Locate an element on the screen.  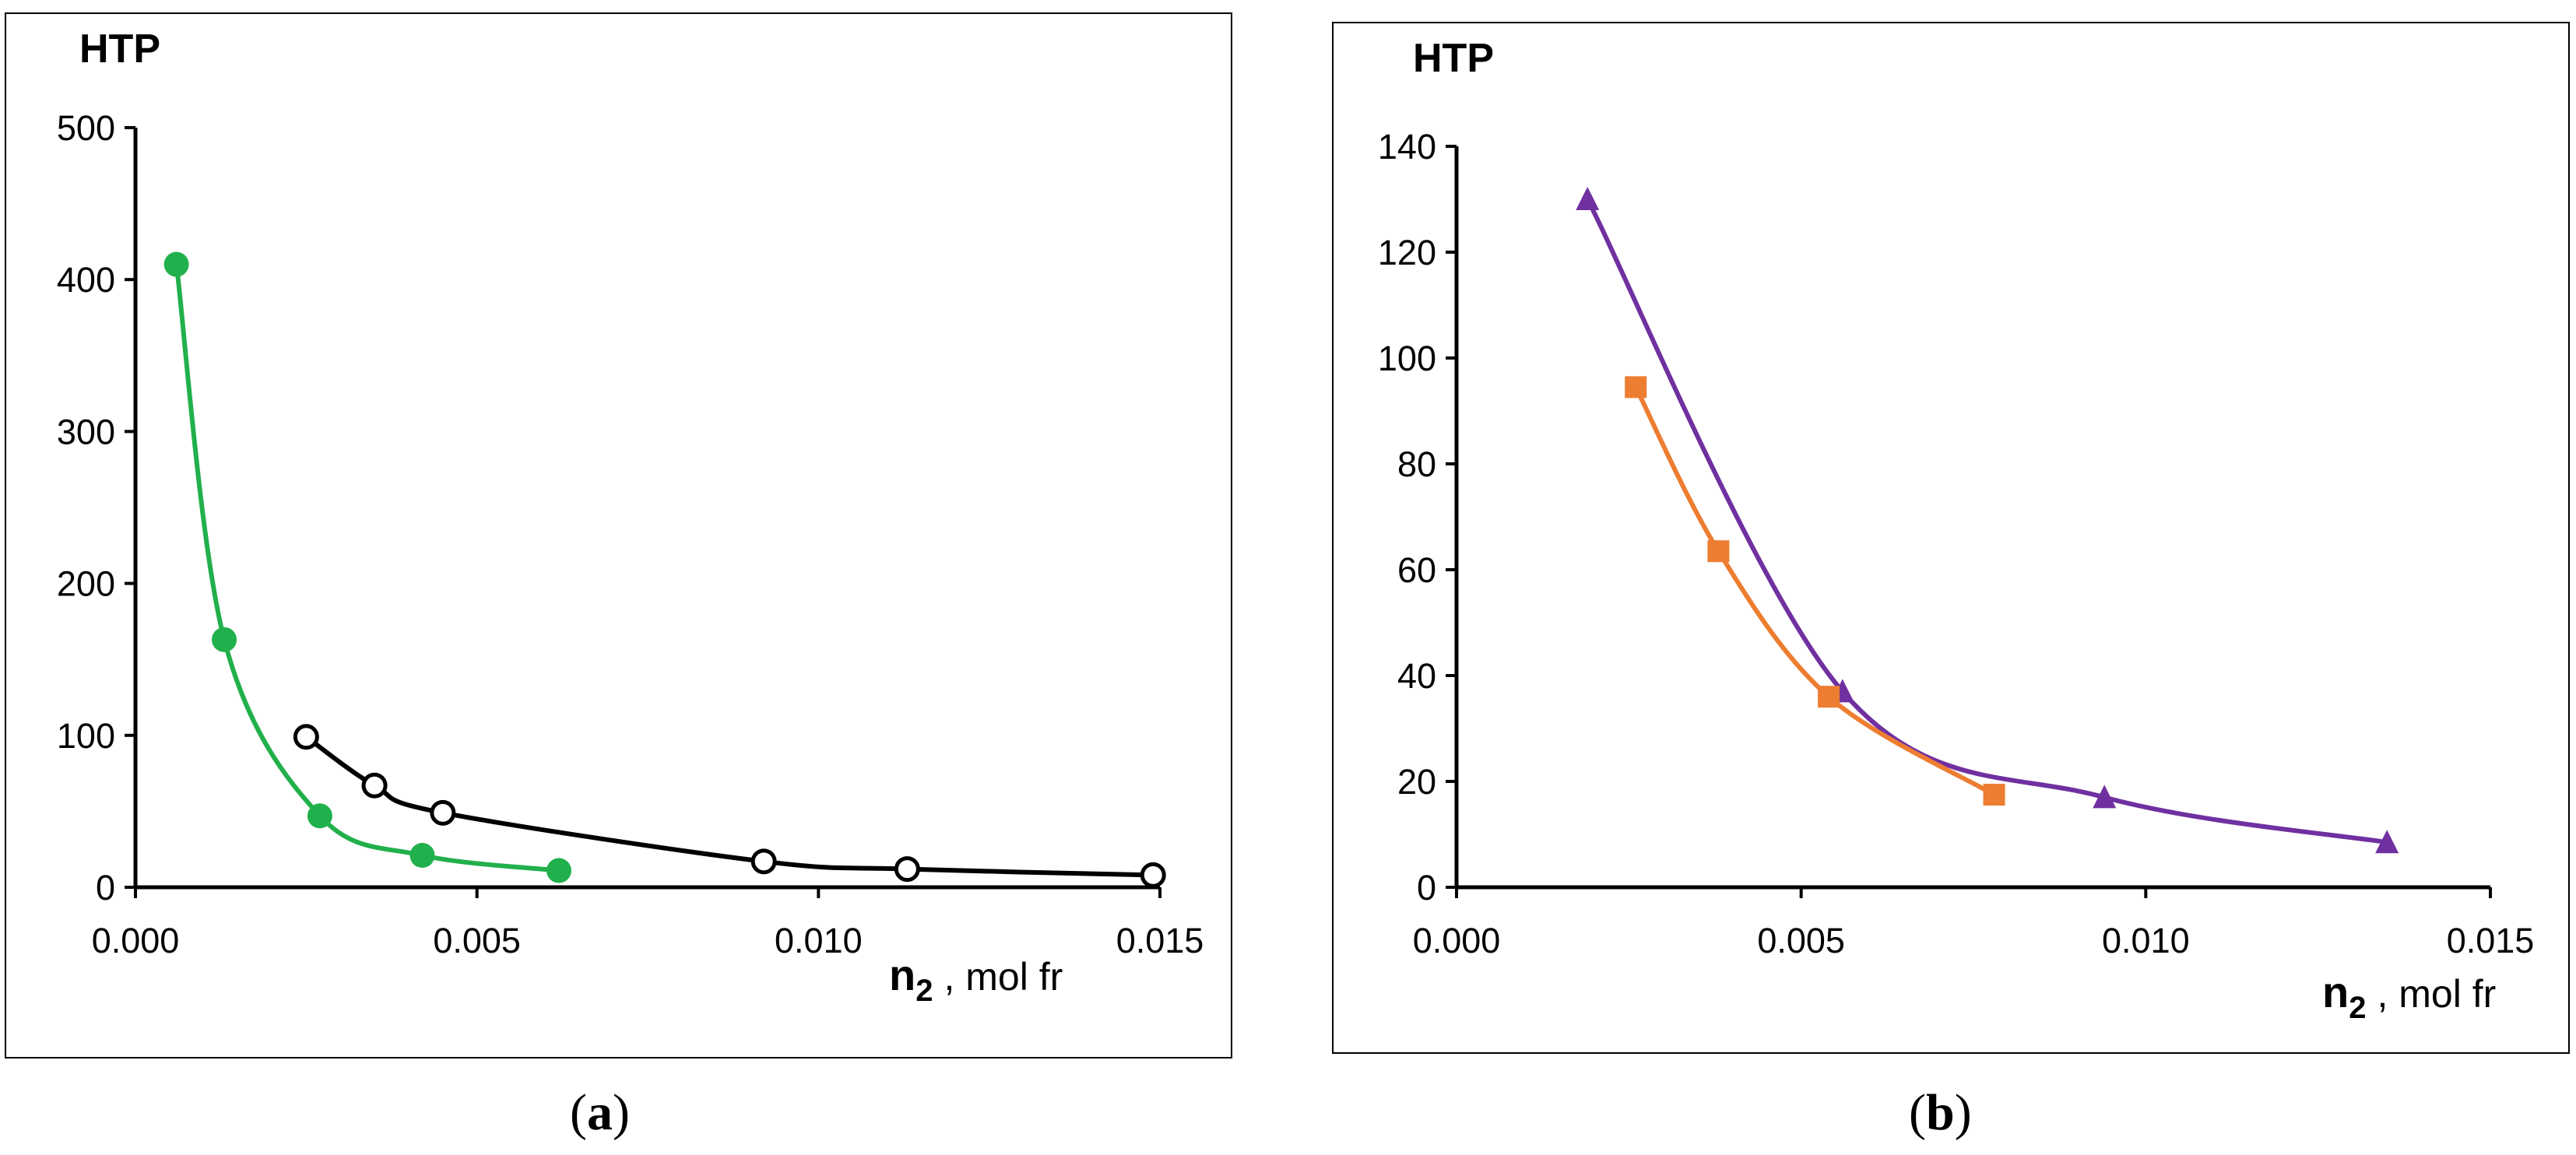
caption-b: (b) is located at coordinates (1940, 1112).